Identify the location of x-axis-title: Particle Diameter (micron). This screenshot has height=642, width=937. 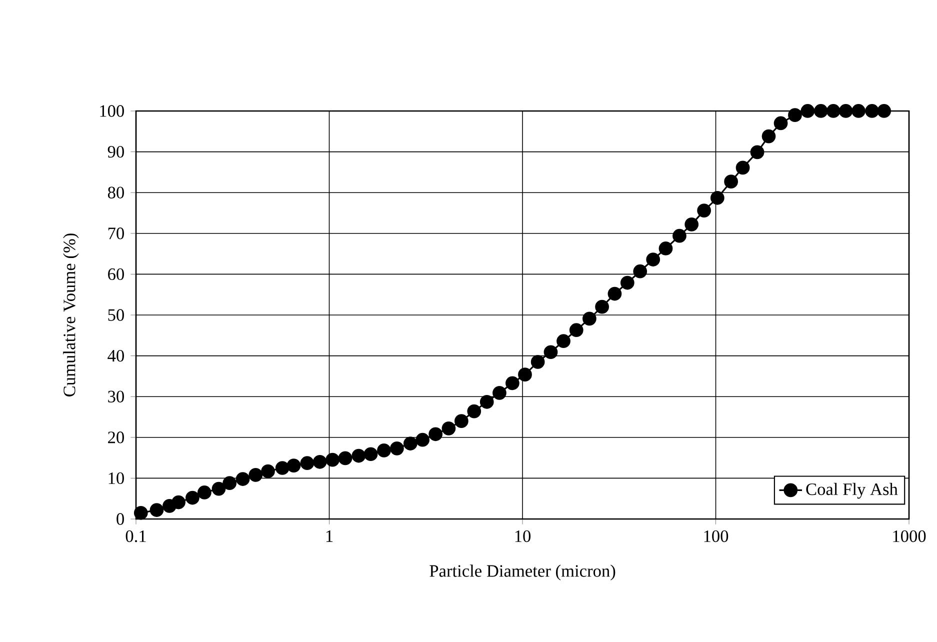
(523, 572).